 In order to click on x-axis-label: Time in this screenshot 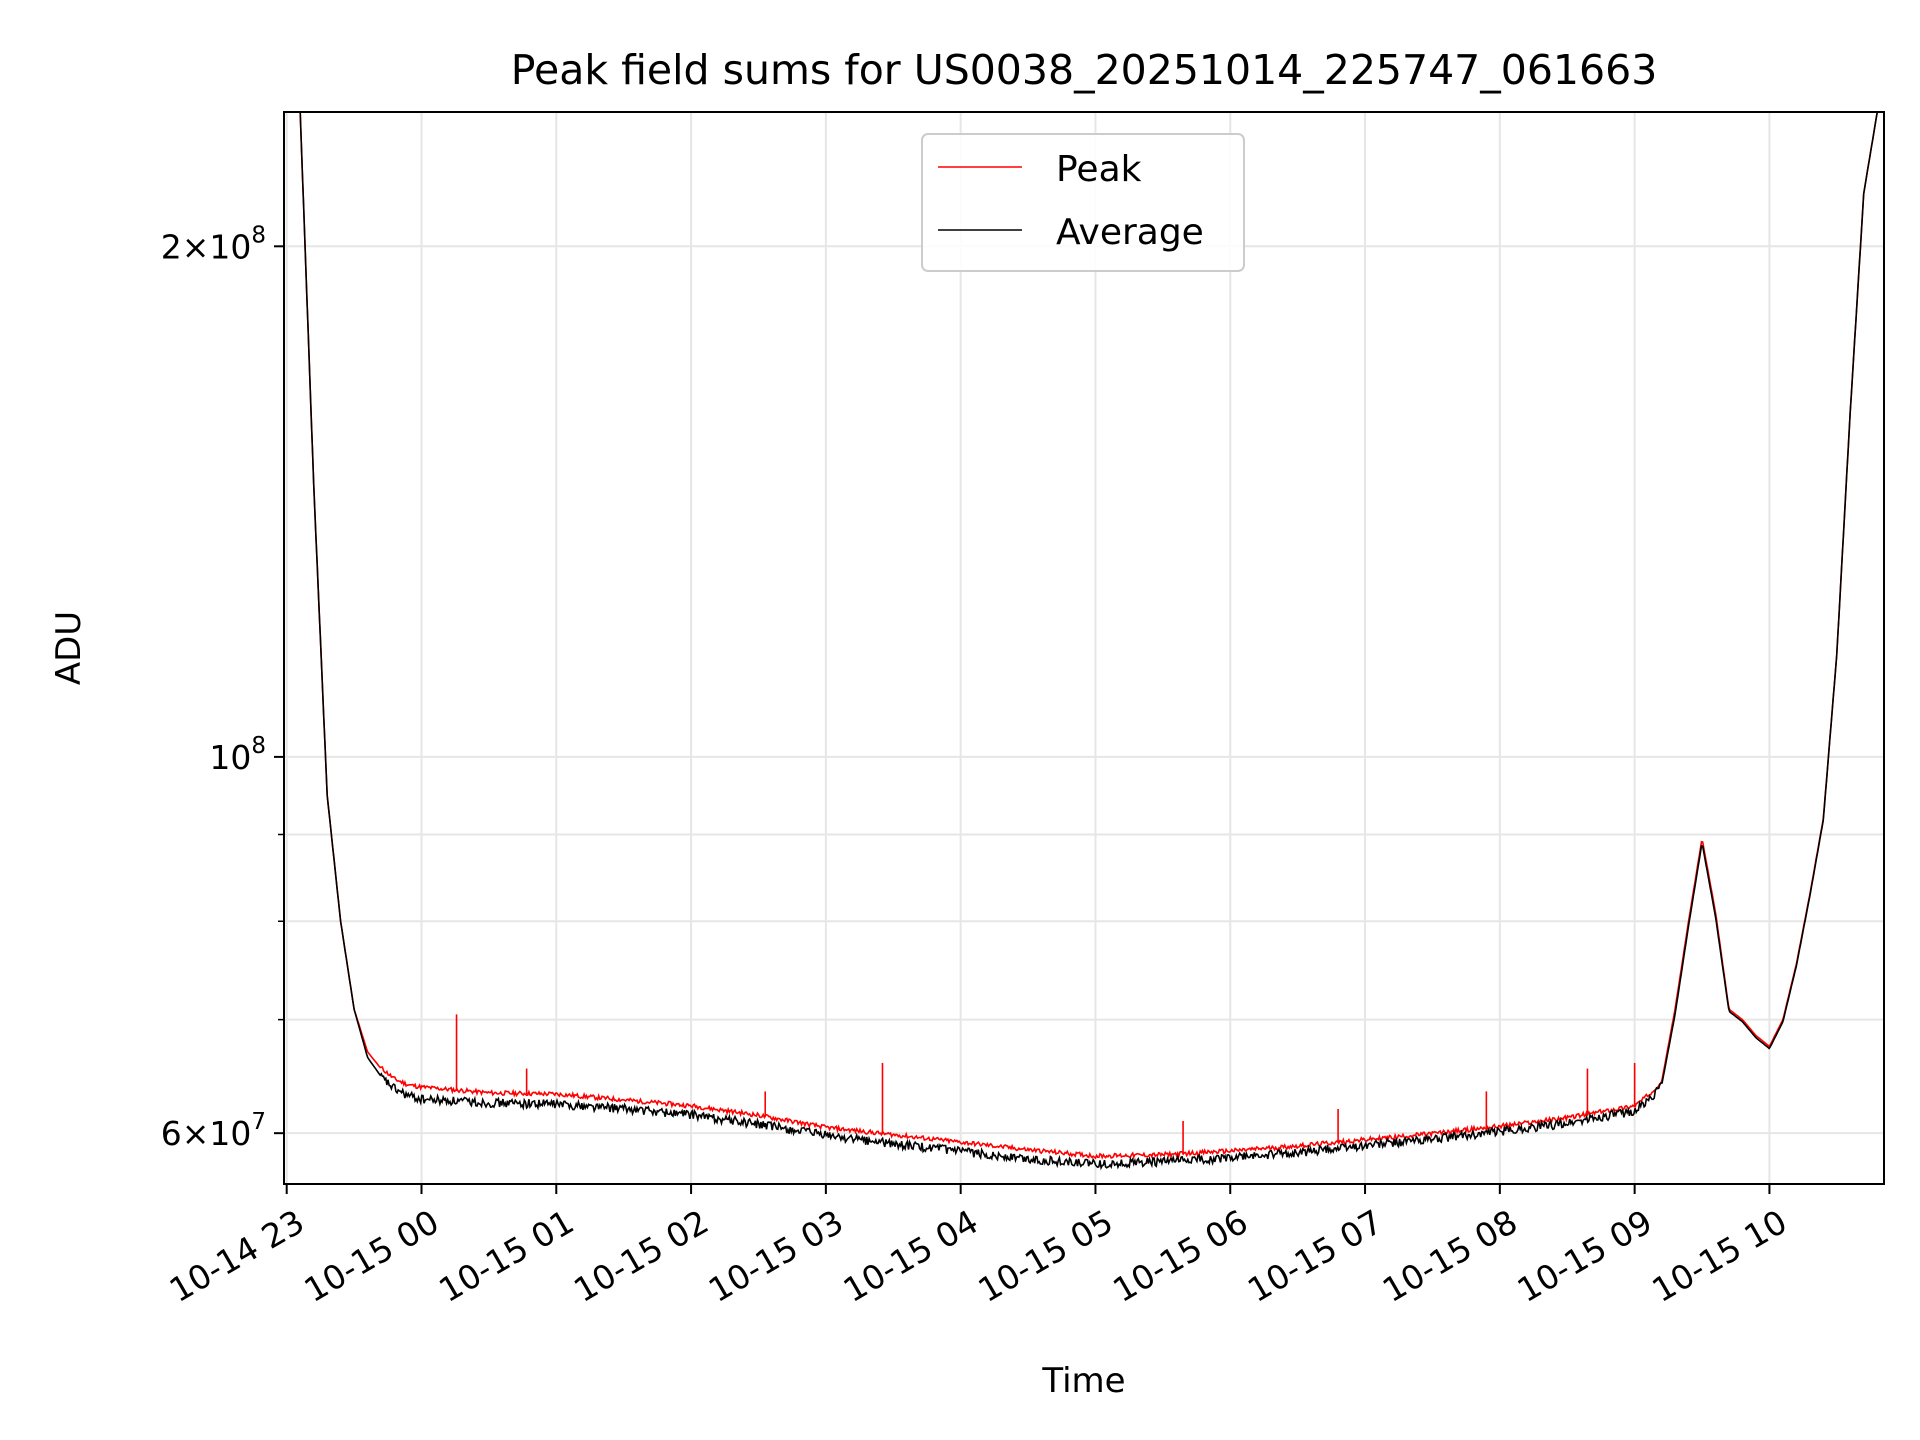, I will do `click(1083, 1381)`.